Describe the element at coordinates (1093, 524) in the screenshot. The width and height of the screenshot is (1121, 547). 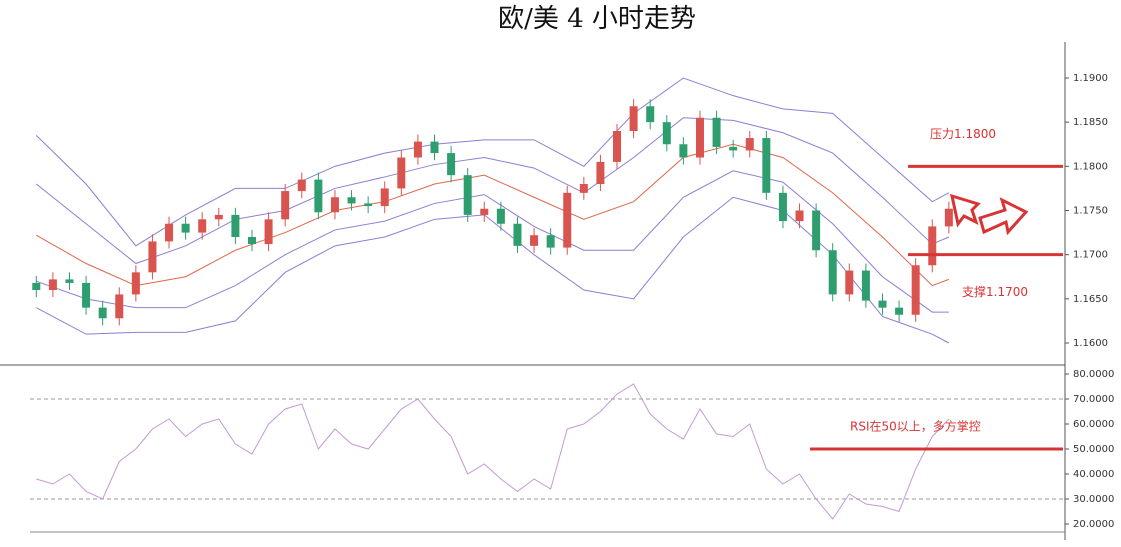
I see `rsi-tick-label: 20.0000` at that location.